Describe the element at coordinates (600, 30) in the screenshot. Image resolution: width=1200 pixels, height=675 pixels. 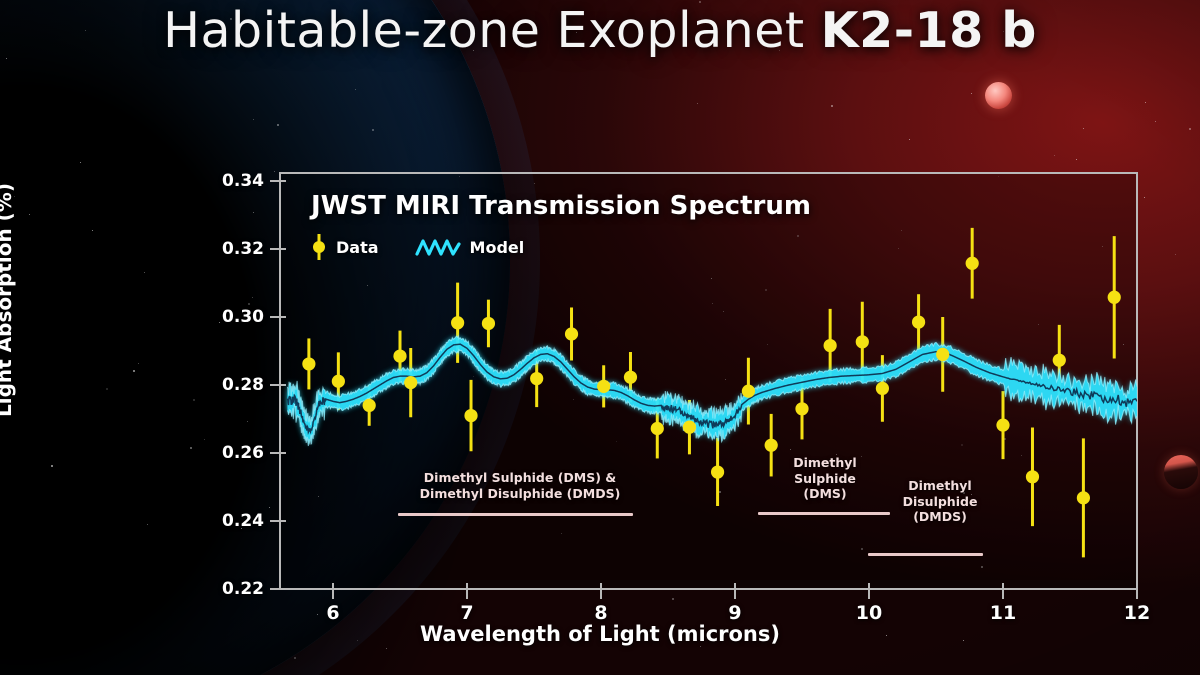
I see `page-title: Habitable-zone Exoplanet K2-18 b` at that location.